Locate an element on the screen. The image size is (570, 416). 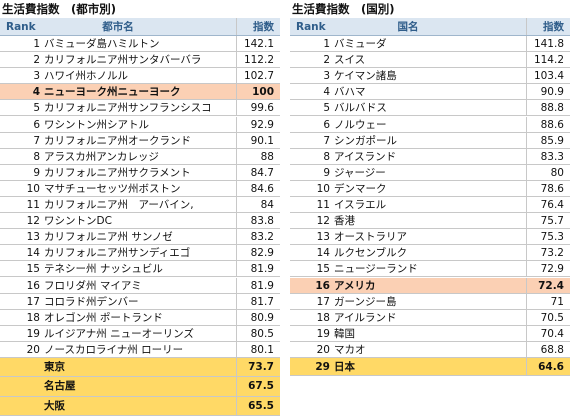
table-title: 生活費指数 (国別) is located at coordinates (343, 9).